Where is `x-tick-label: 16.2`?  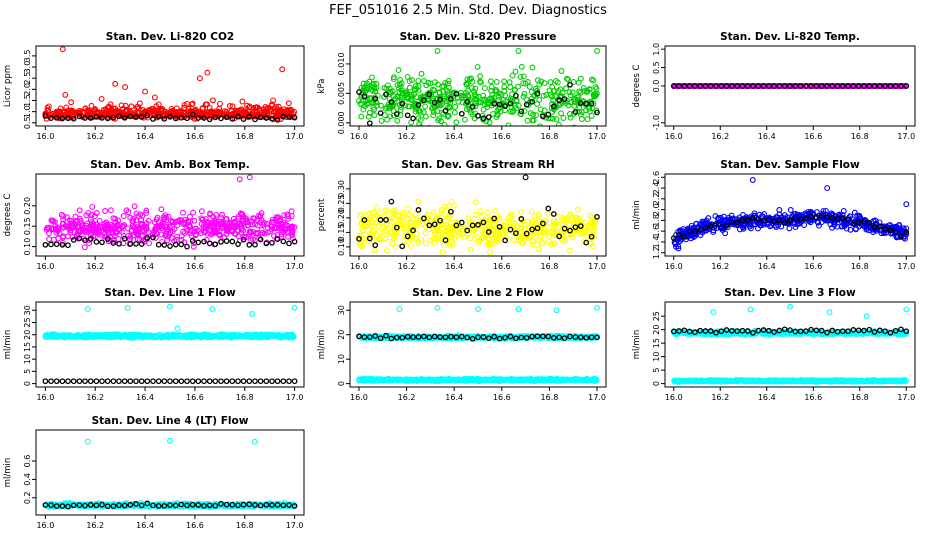 x-tick-label: 16.2 is located at coordinates (95, 136).